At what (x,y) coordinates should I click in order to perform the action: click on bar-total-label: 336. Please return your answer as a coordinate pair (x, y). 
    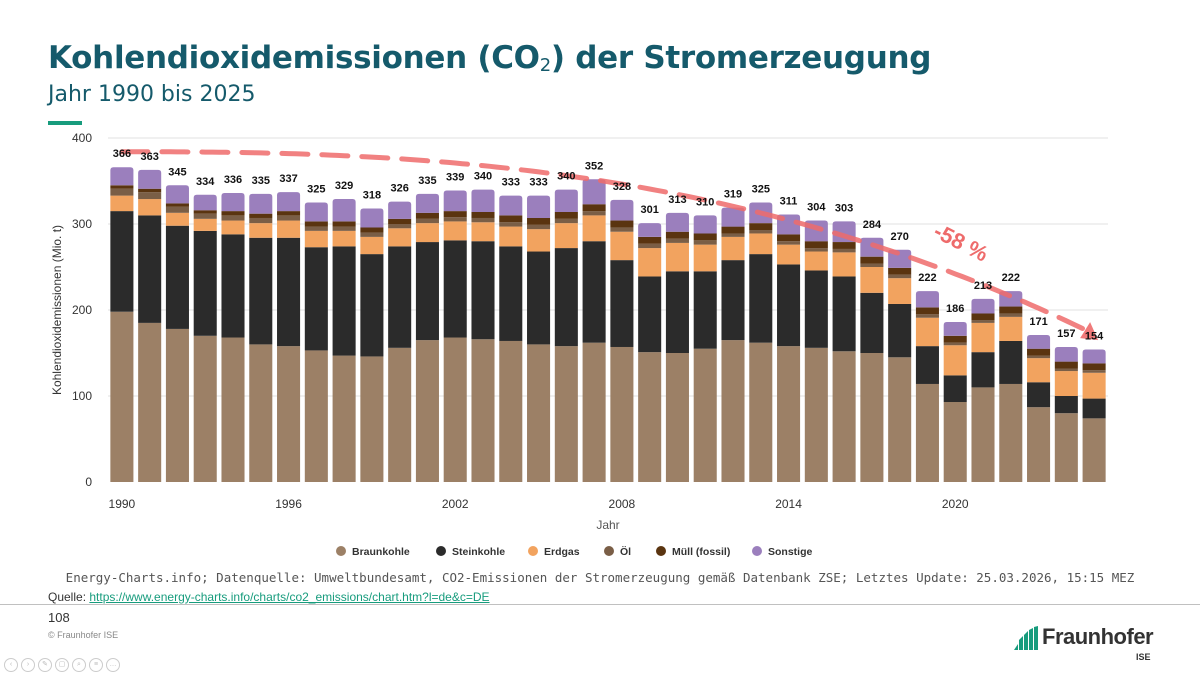
    Looking at the image, I should click on (233, 180).